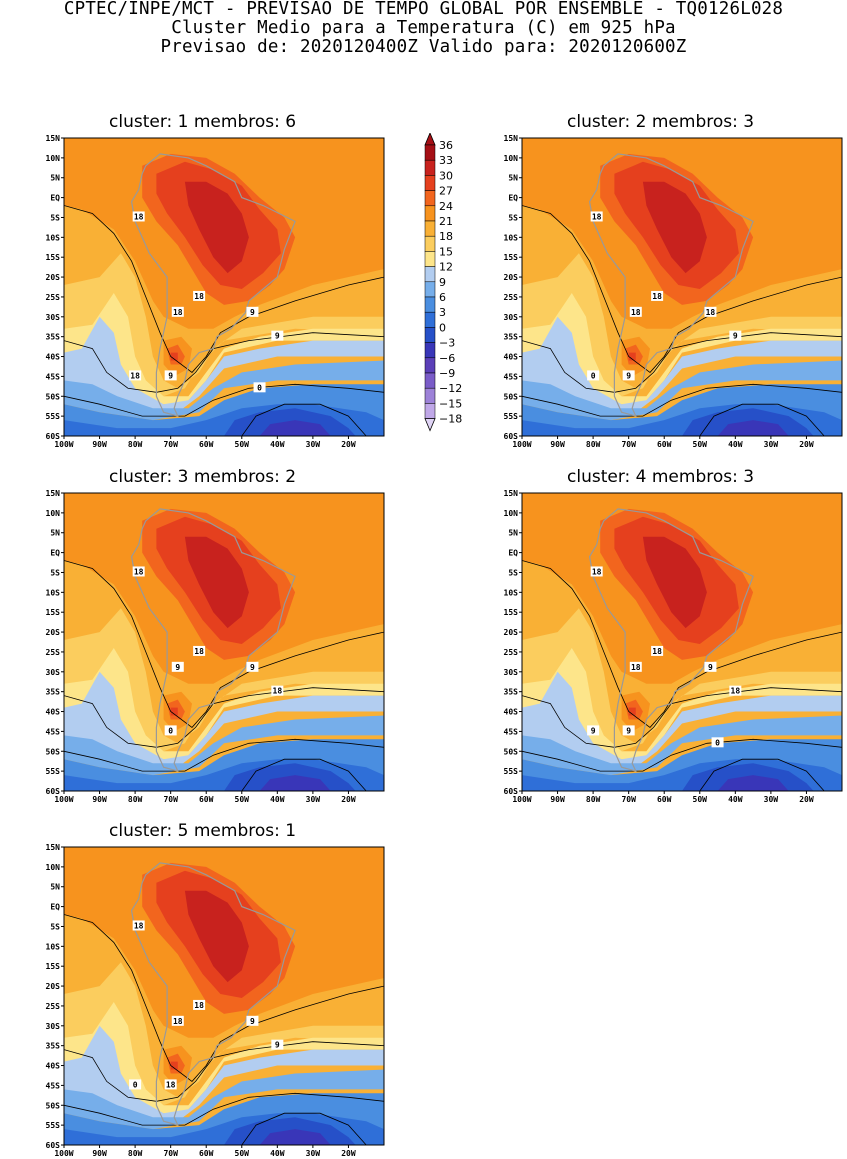 The image size is (847, 1159). Describe the element at coordinates (446, 251) in the screenshot. I see `colorbar-label: 15` at that location.